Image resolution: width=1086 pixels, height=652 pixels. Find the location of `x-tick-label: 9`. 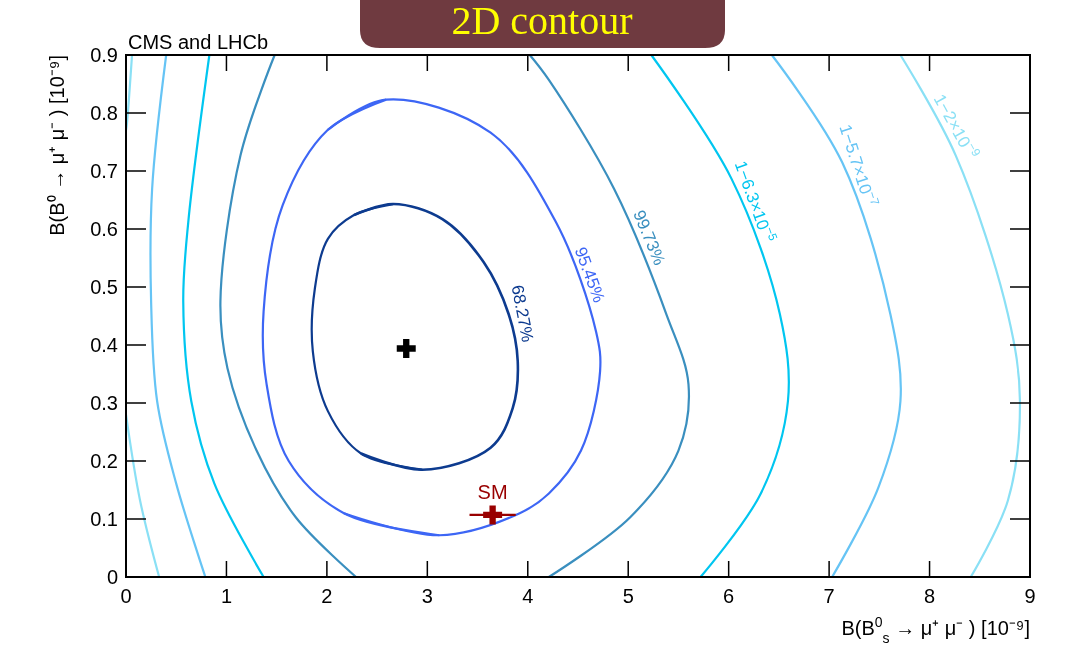

x-tick-label: 9 is located at coordinates (1030, 596).